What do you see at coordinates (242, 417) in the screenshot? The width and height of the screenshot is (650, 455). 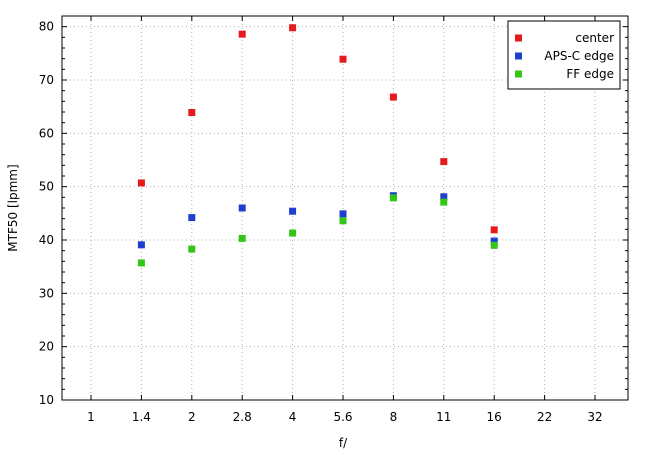 I see `x-tick-label: 2.8` at bounding box center [242, 417].